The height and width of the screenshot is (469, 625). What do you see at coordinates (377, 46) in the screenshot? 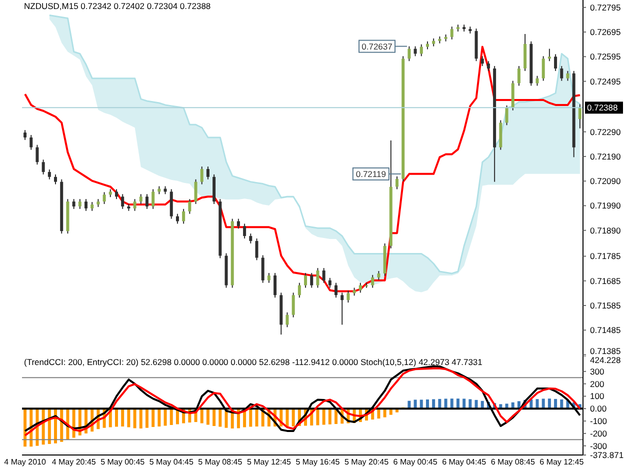
I see `annotation: 0.72637` at bounding box center [377, 46].